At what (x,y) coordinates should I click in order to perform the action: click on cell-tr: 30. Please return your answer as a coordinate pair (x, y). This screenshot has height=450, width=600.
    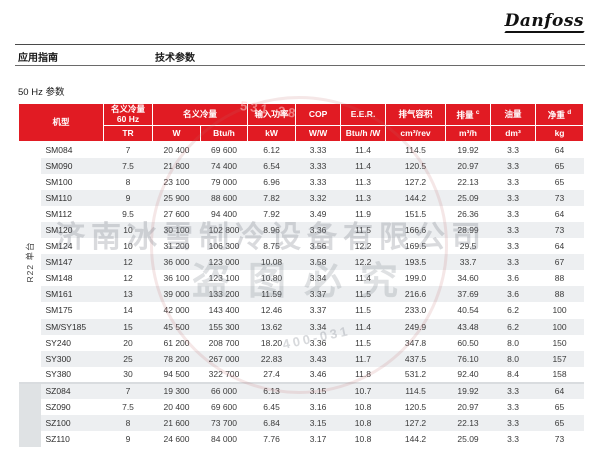
    Looking at the image, I should click on (128, 374).